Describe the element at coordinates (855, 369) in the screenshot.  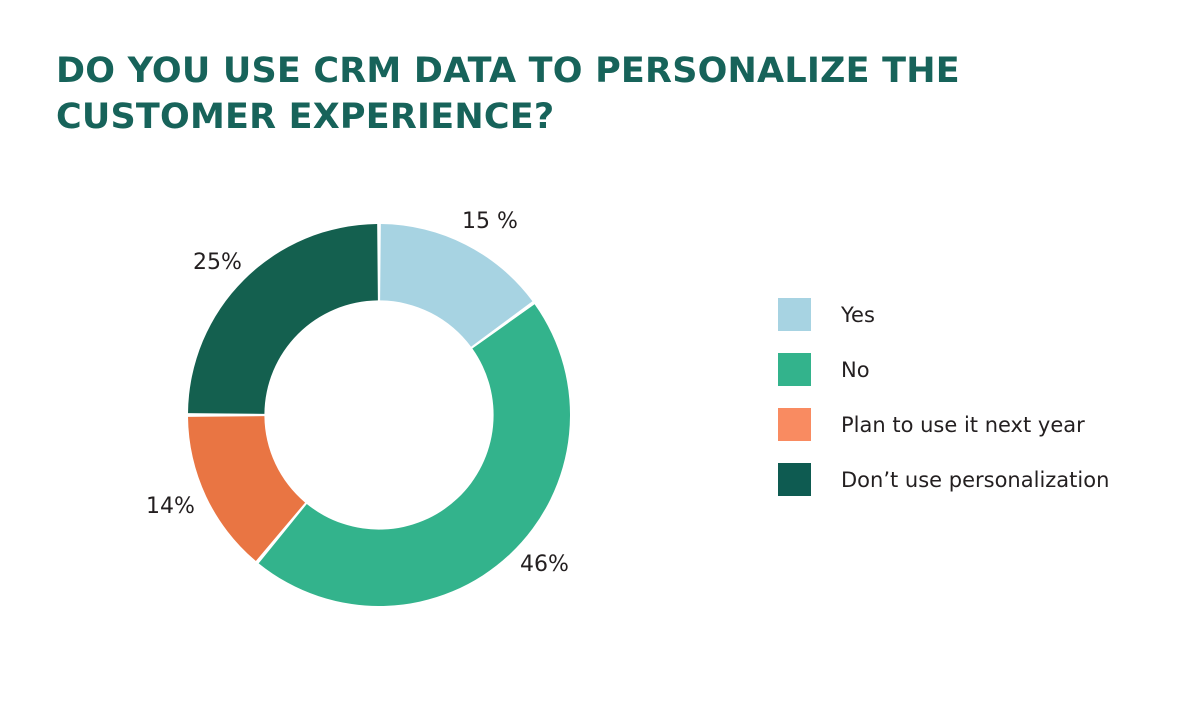
I see `legend-item-label: No` at that location.